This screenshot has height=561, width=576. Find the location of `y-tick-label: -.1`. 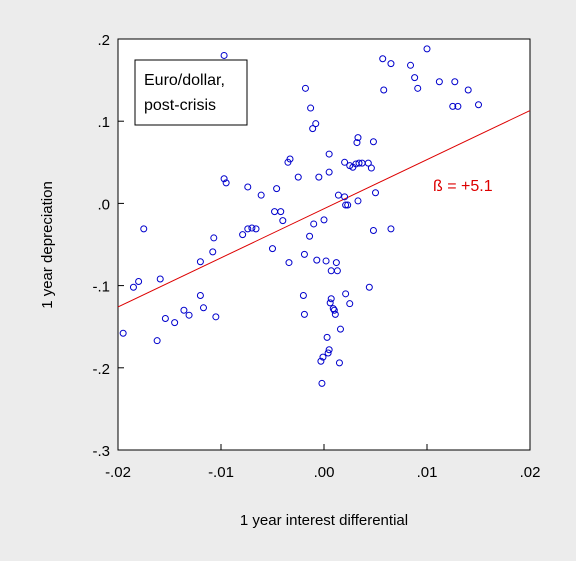

y-tick-label: -.1 is located at coordinates (101, 287).